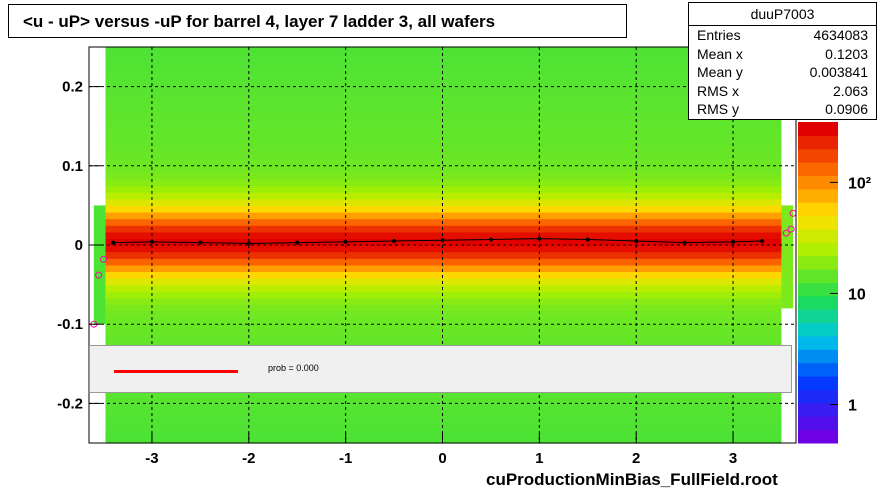 This screenshot has width=883, height=494. Describe the element at coordinates (636, 458) in the screenshot. I see `x-tick-label: 2` at that location.